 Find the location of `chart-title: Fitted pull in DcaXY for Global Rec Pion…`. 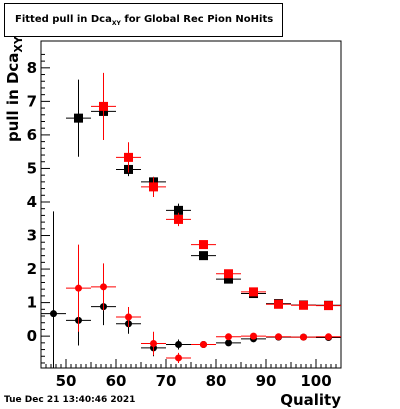

chart-title: Fitted pull in DcaXY for Global Rec Pion… is located at coordinates (144, 20).